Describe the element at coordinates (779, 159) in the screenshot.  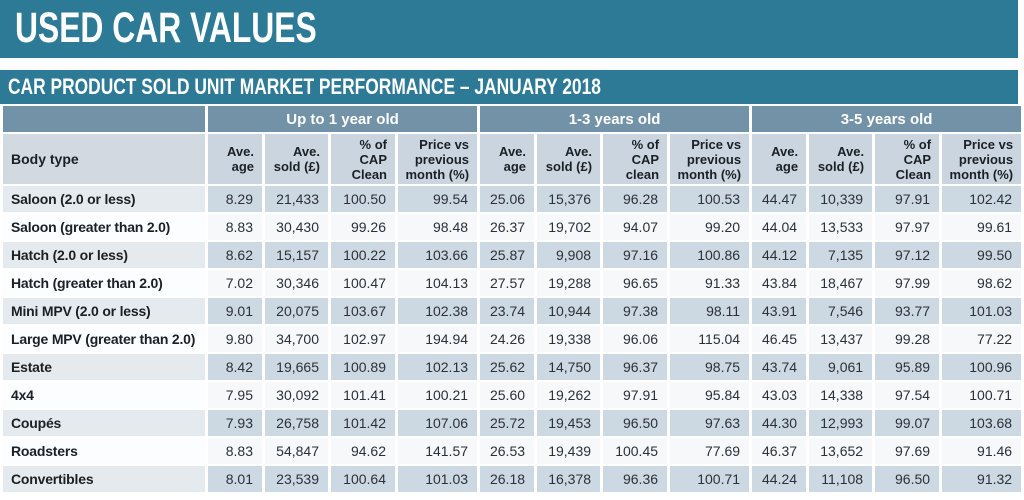
I see `col-header-ave-age-3: Ave. age` at that location.